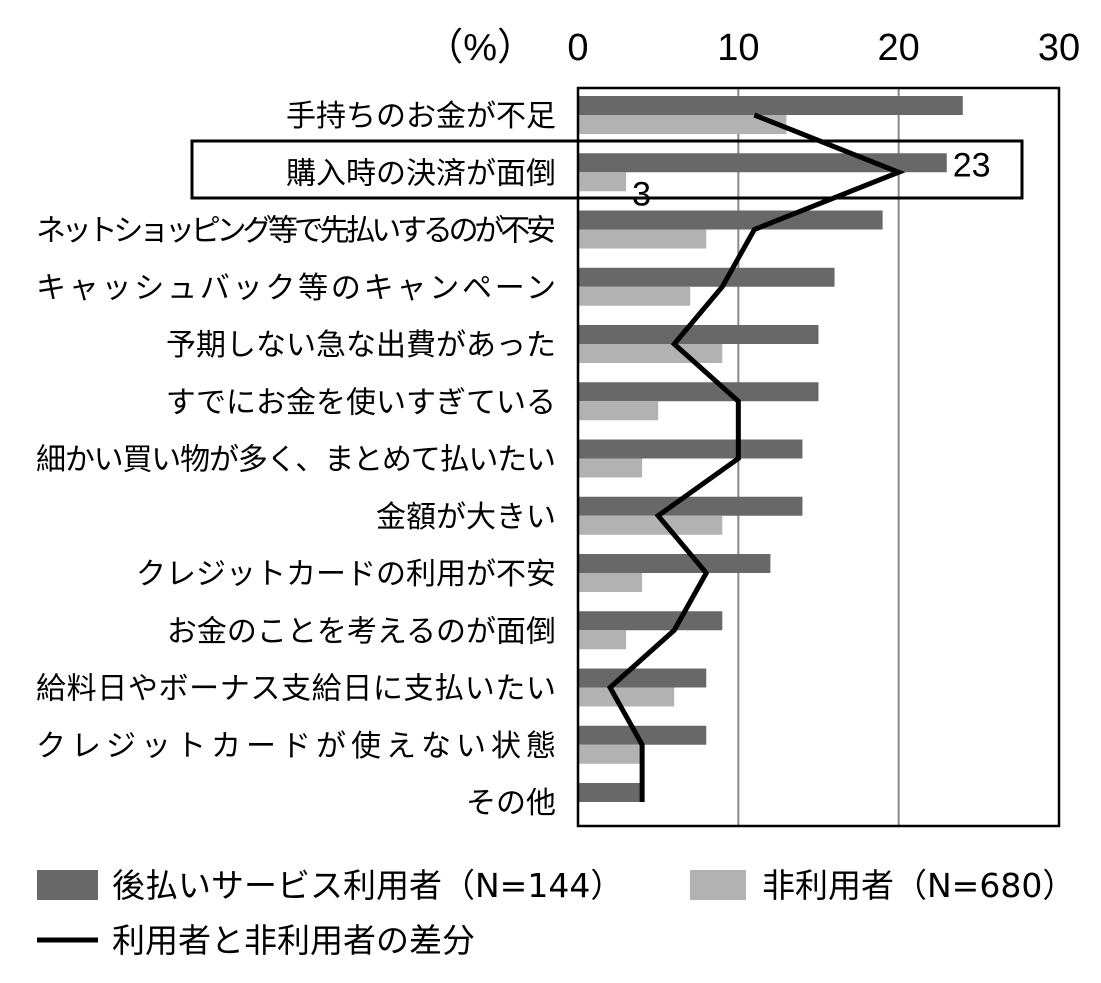 Image resolution: width=1101 pixels, height=983 pixels. I want to click on x-tick-label: 20, so click(899, 48).